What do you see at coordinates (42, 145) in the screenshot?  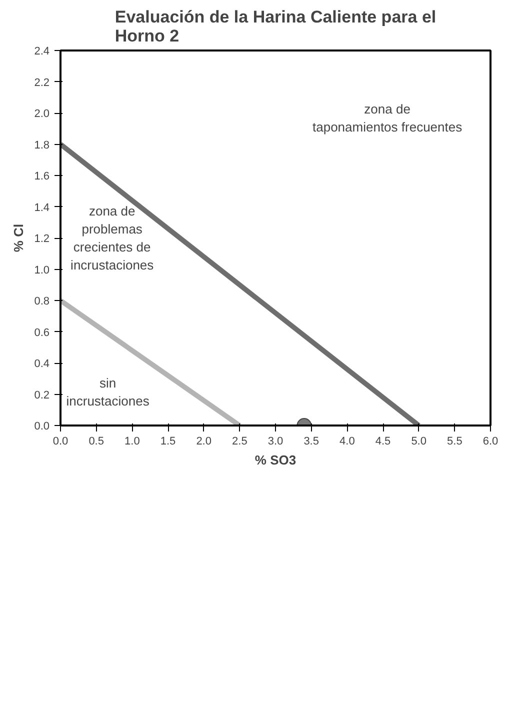 I see `y-tick-label: 1.8` at bounding box center [42, 145].